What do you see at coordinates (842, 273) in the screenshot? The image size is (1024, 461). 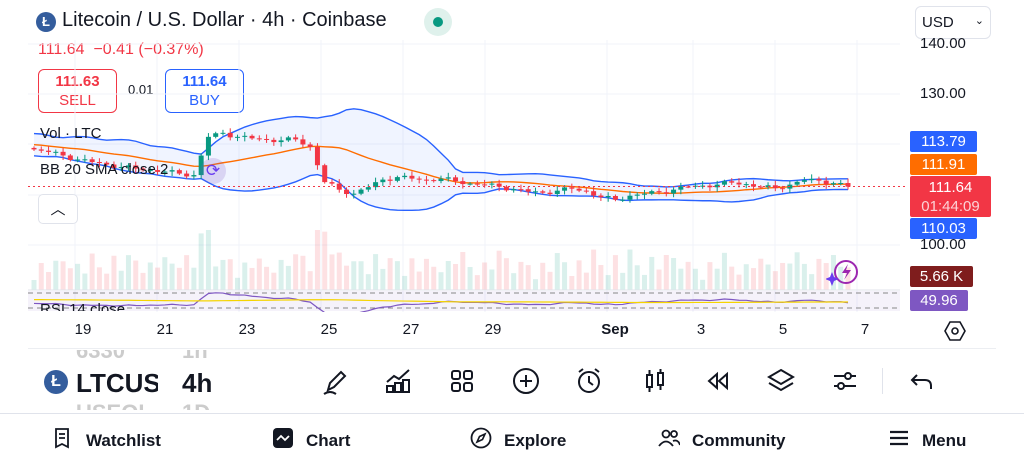 I see `lightning-icon` at bounding box center [842, 273].